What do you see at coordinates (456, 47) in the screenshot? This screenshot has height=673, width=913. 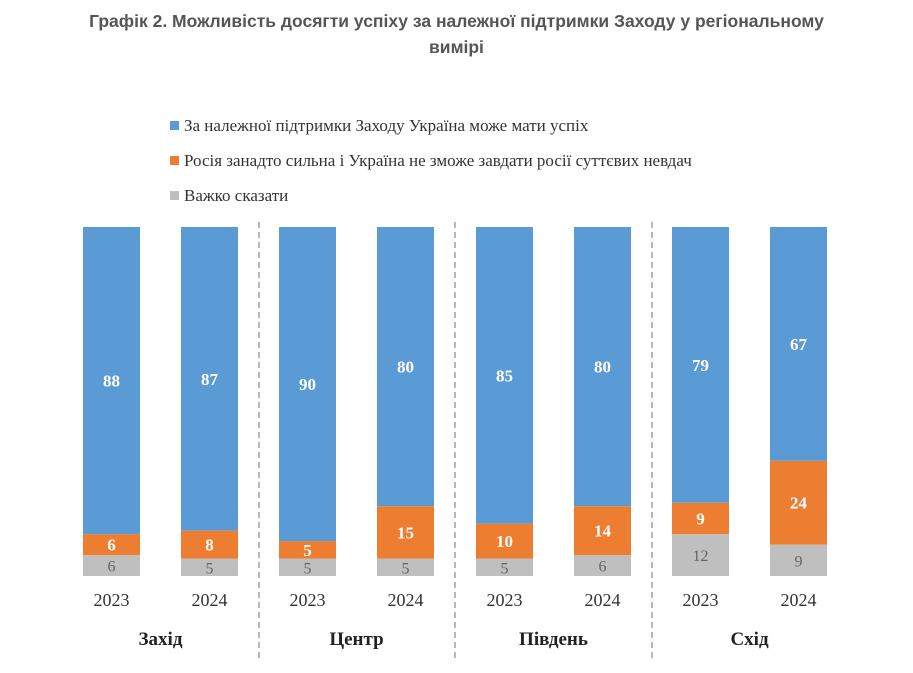 I see `chart-title-line-2: вимірі` at bounding box center [456, 47].